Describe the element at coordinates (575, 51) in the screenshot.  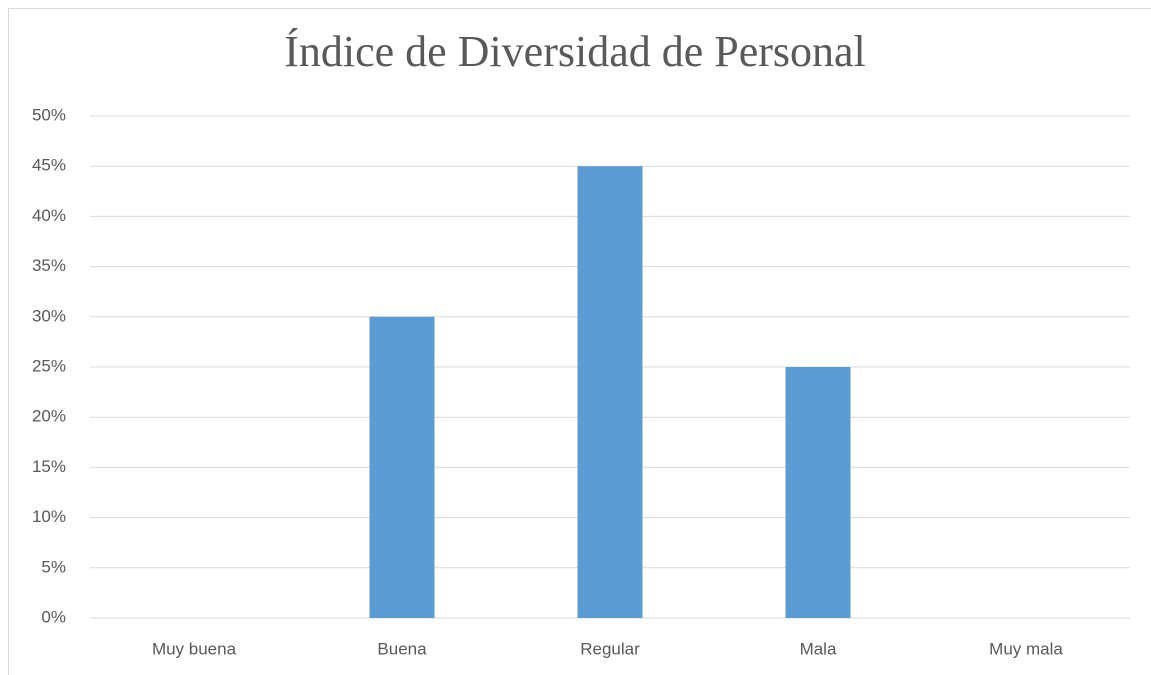
I see `chart-title: Índice de Diversidad de Personal` at that location.